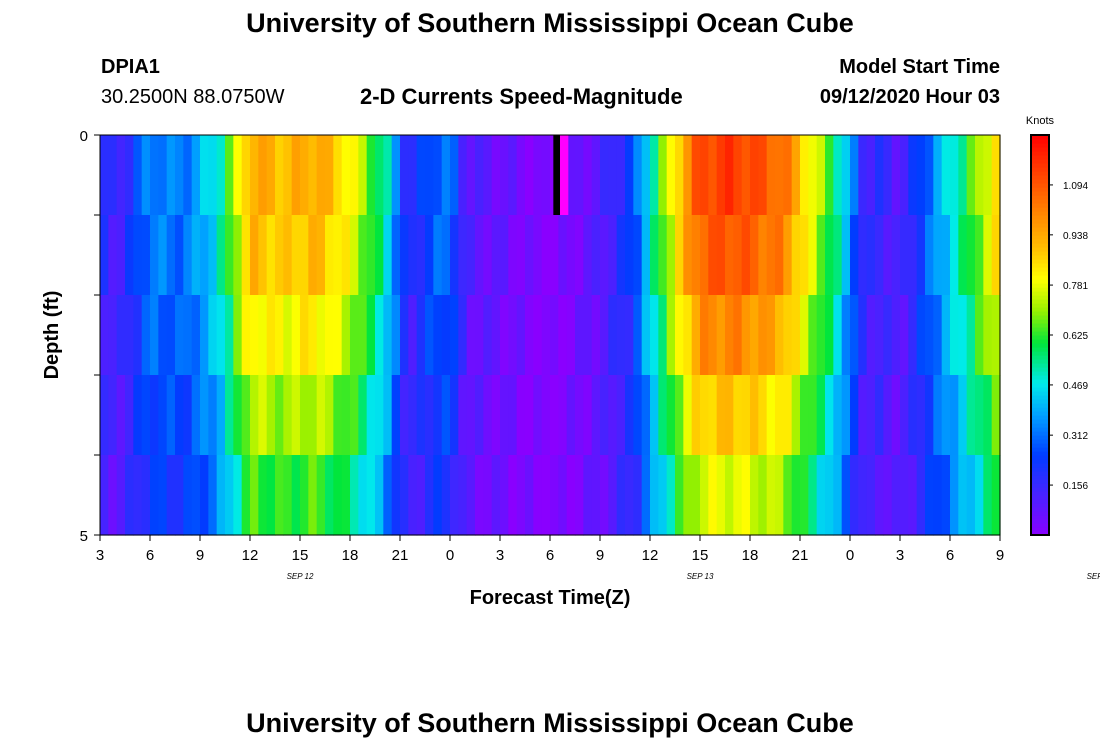  Describe the element at coordinates (550, 598) in the screenshot. I see `x-axis-label: Forecast Time(Z)` at that location.